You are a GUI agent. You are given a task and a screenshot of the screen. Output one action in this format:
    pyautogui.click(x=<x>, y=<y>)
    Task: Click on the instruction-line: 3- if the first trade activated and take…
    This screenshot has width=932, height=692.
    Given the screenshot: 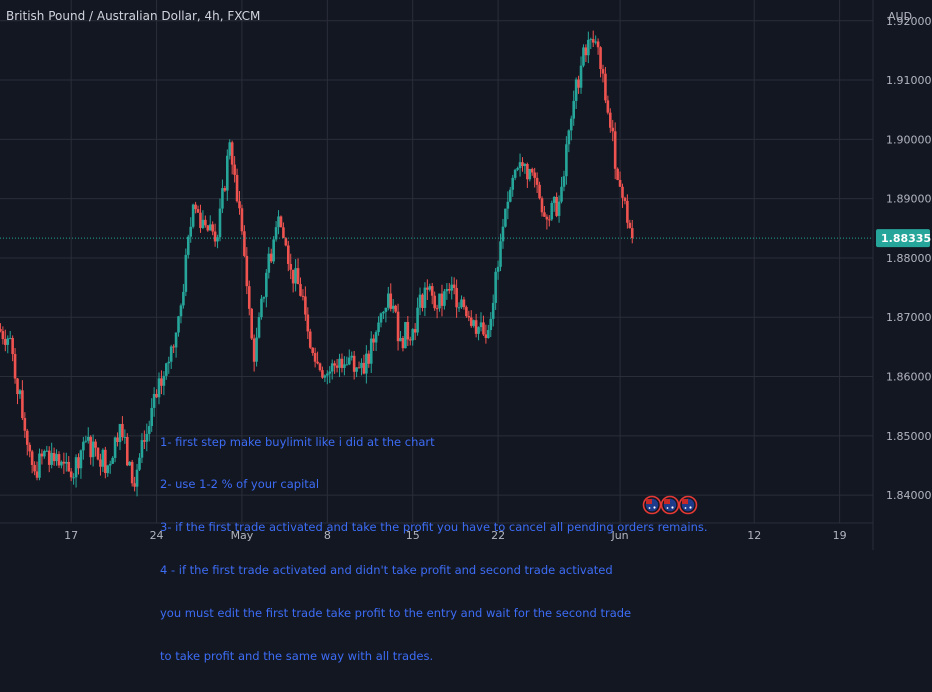 What is the action you would take?
    pyautogui.click(x=434, y=527)
    